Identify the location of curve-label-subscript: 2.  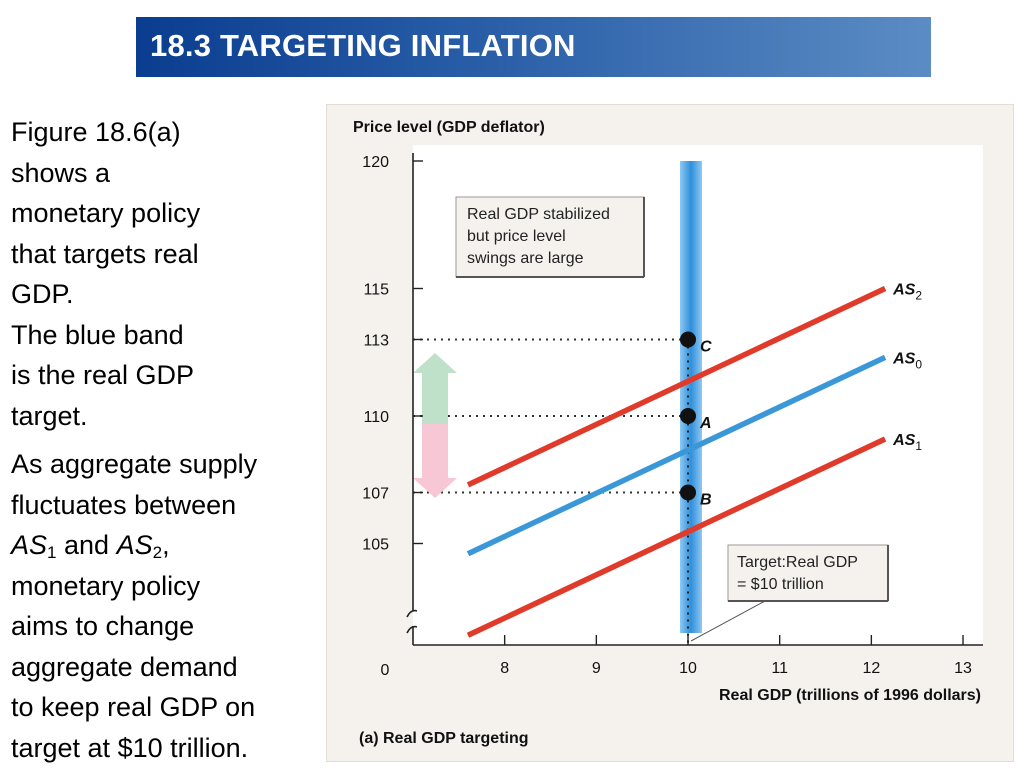
(918, 296).